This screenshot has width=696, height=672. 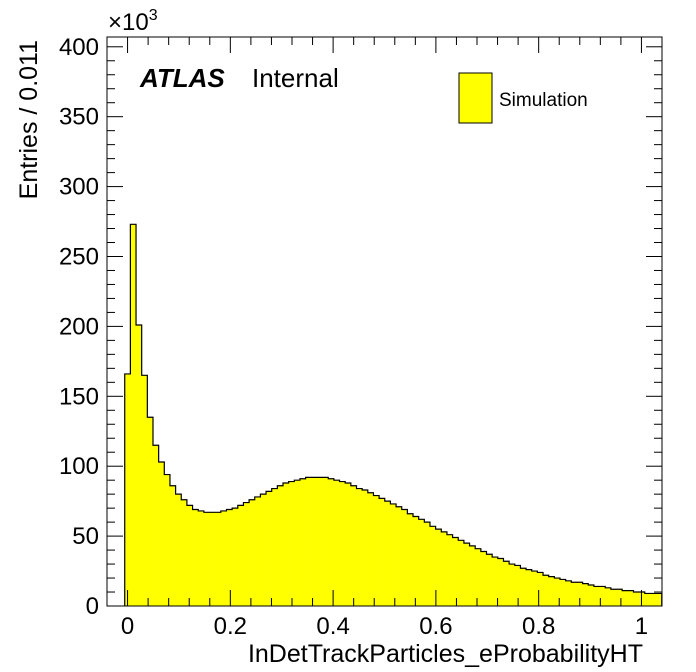 I want to click on internal-label: Internal, so click(x=295, y=78).